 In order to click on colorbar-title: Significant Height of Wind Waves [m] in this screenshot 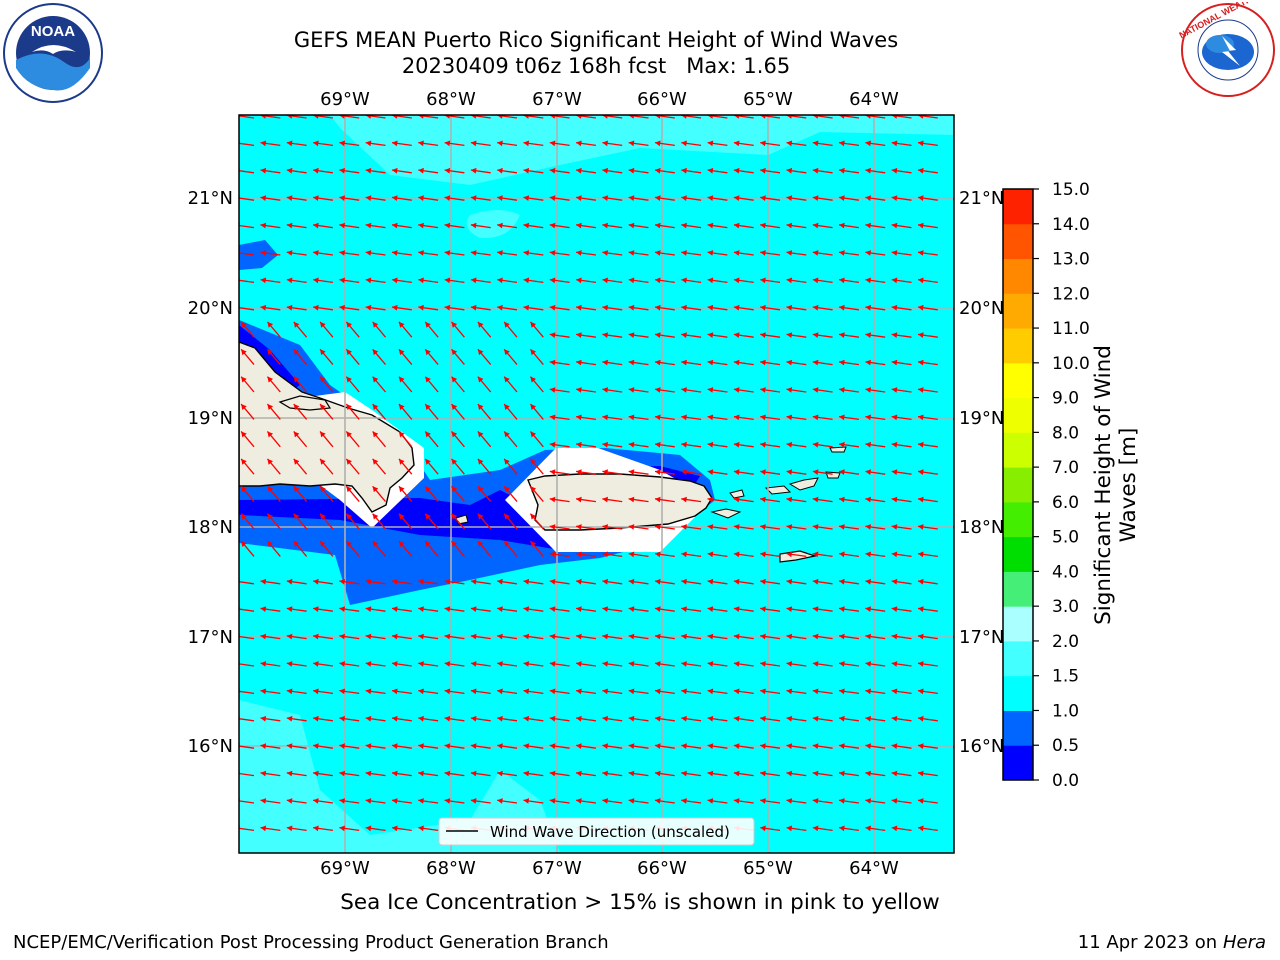, I will do `click(1116, 485)`.